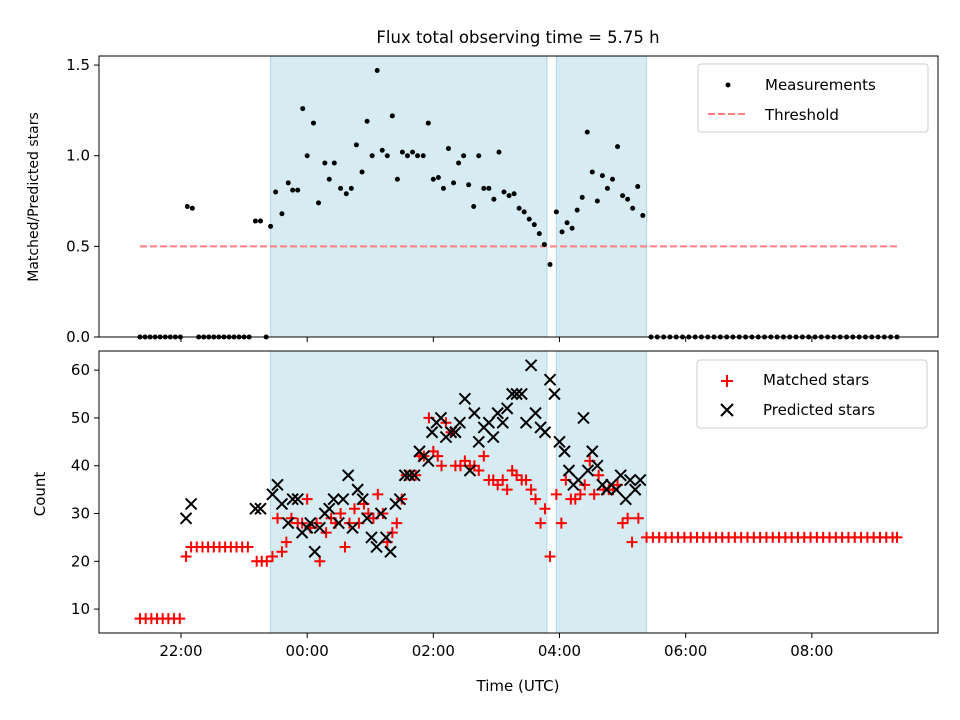 The width and height of the screenshot is (960, 720). I want to click on top-y-ticks: 0.0 0.5 1.0 1.5, so click(82, 201).